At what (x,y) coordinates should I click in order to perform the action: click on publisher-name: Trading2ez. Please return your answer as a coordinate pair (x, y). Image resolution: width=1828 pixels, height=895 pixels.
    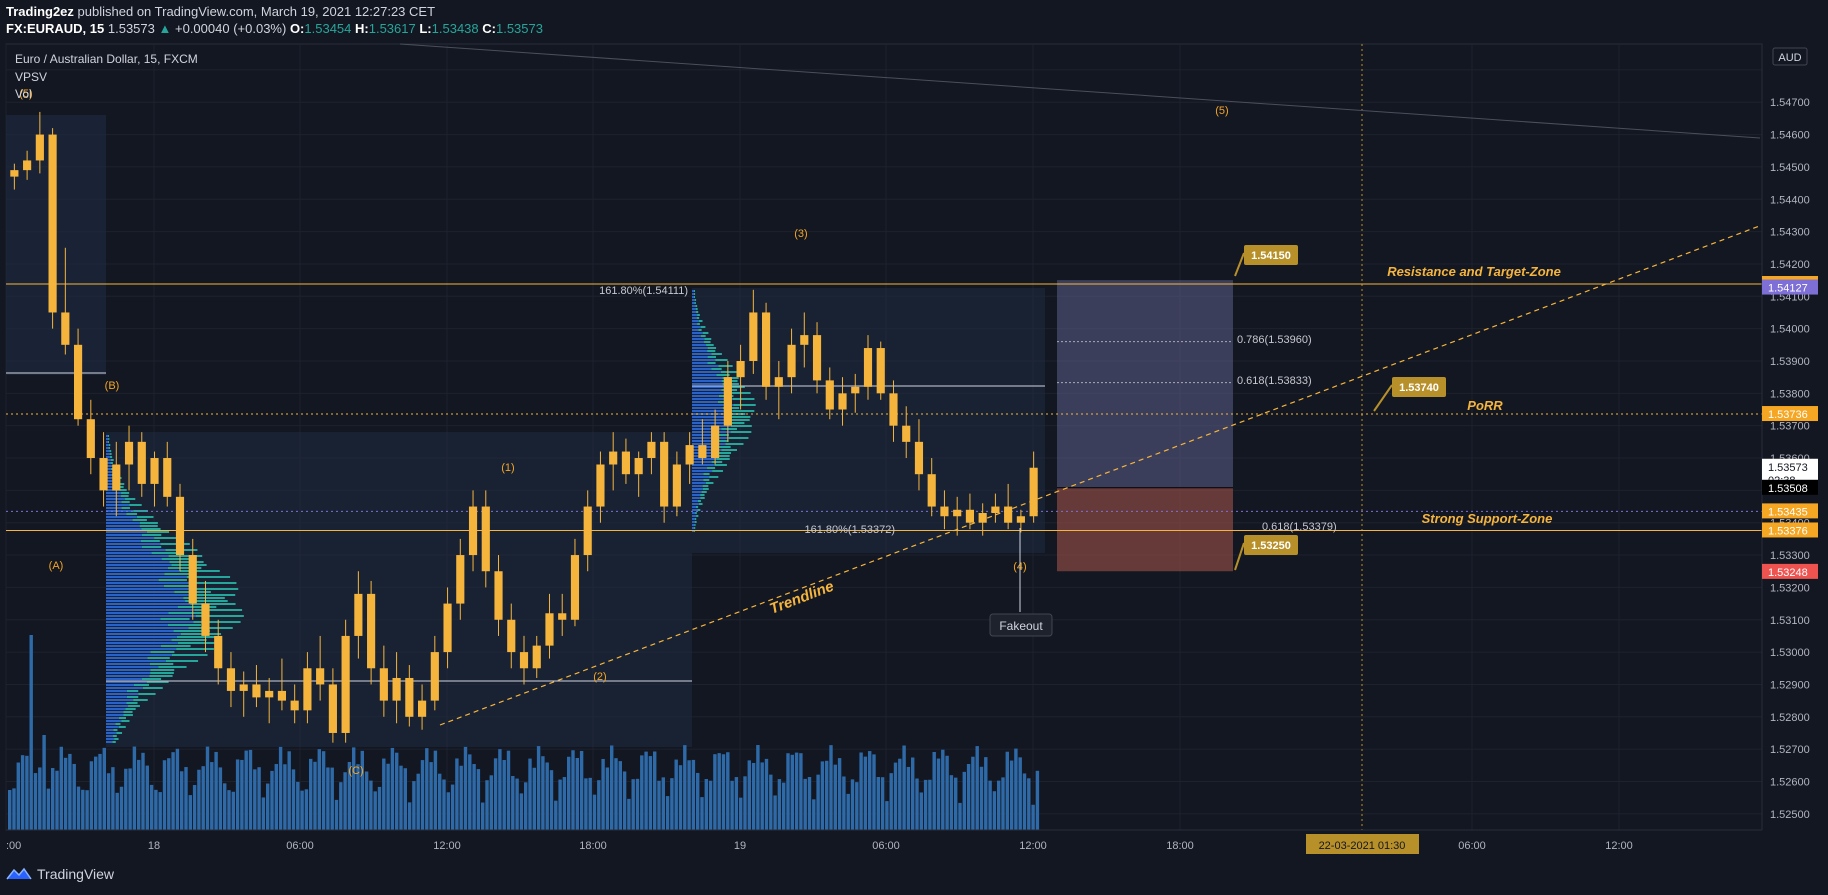
    Looking at the image, I should click on (40, 11).